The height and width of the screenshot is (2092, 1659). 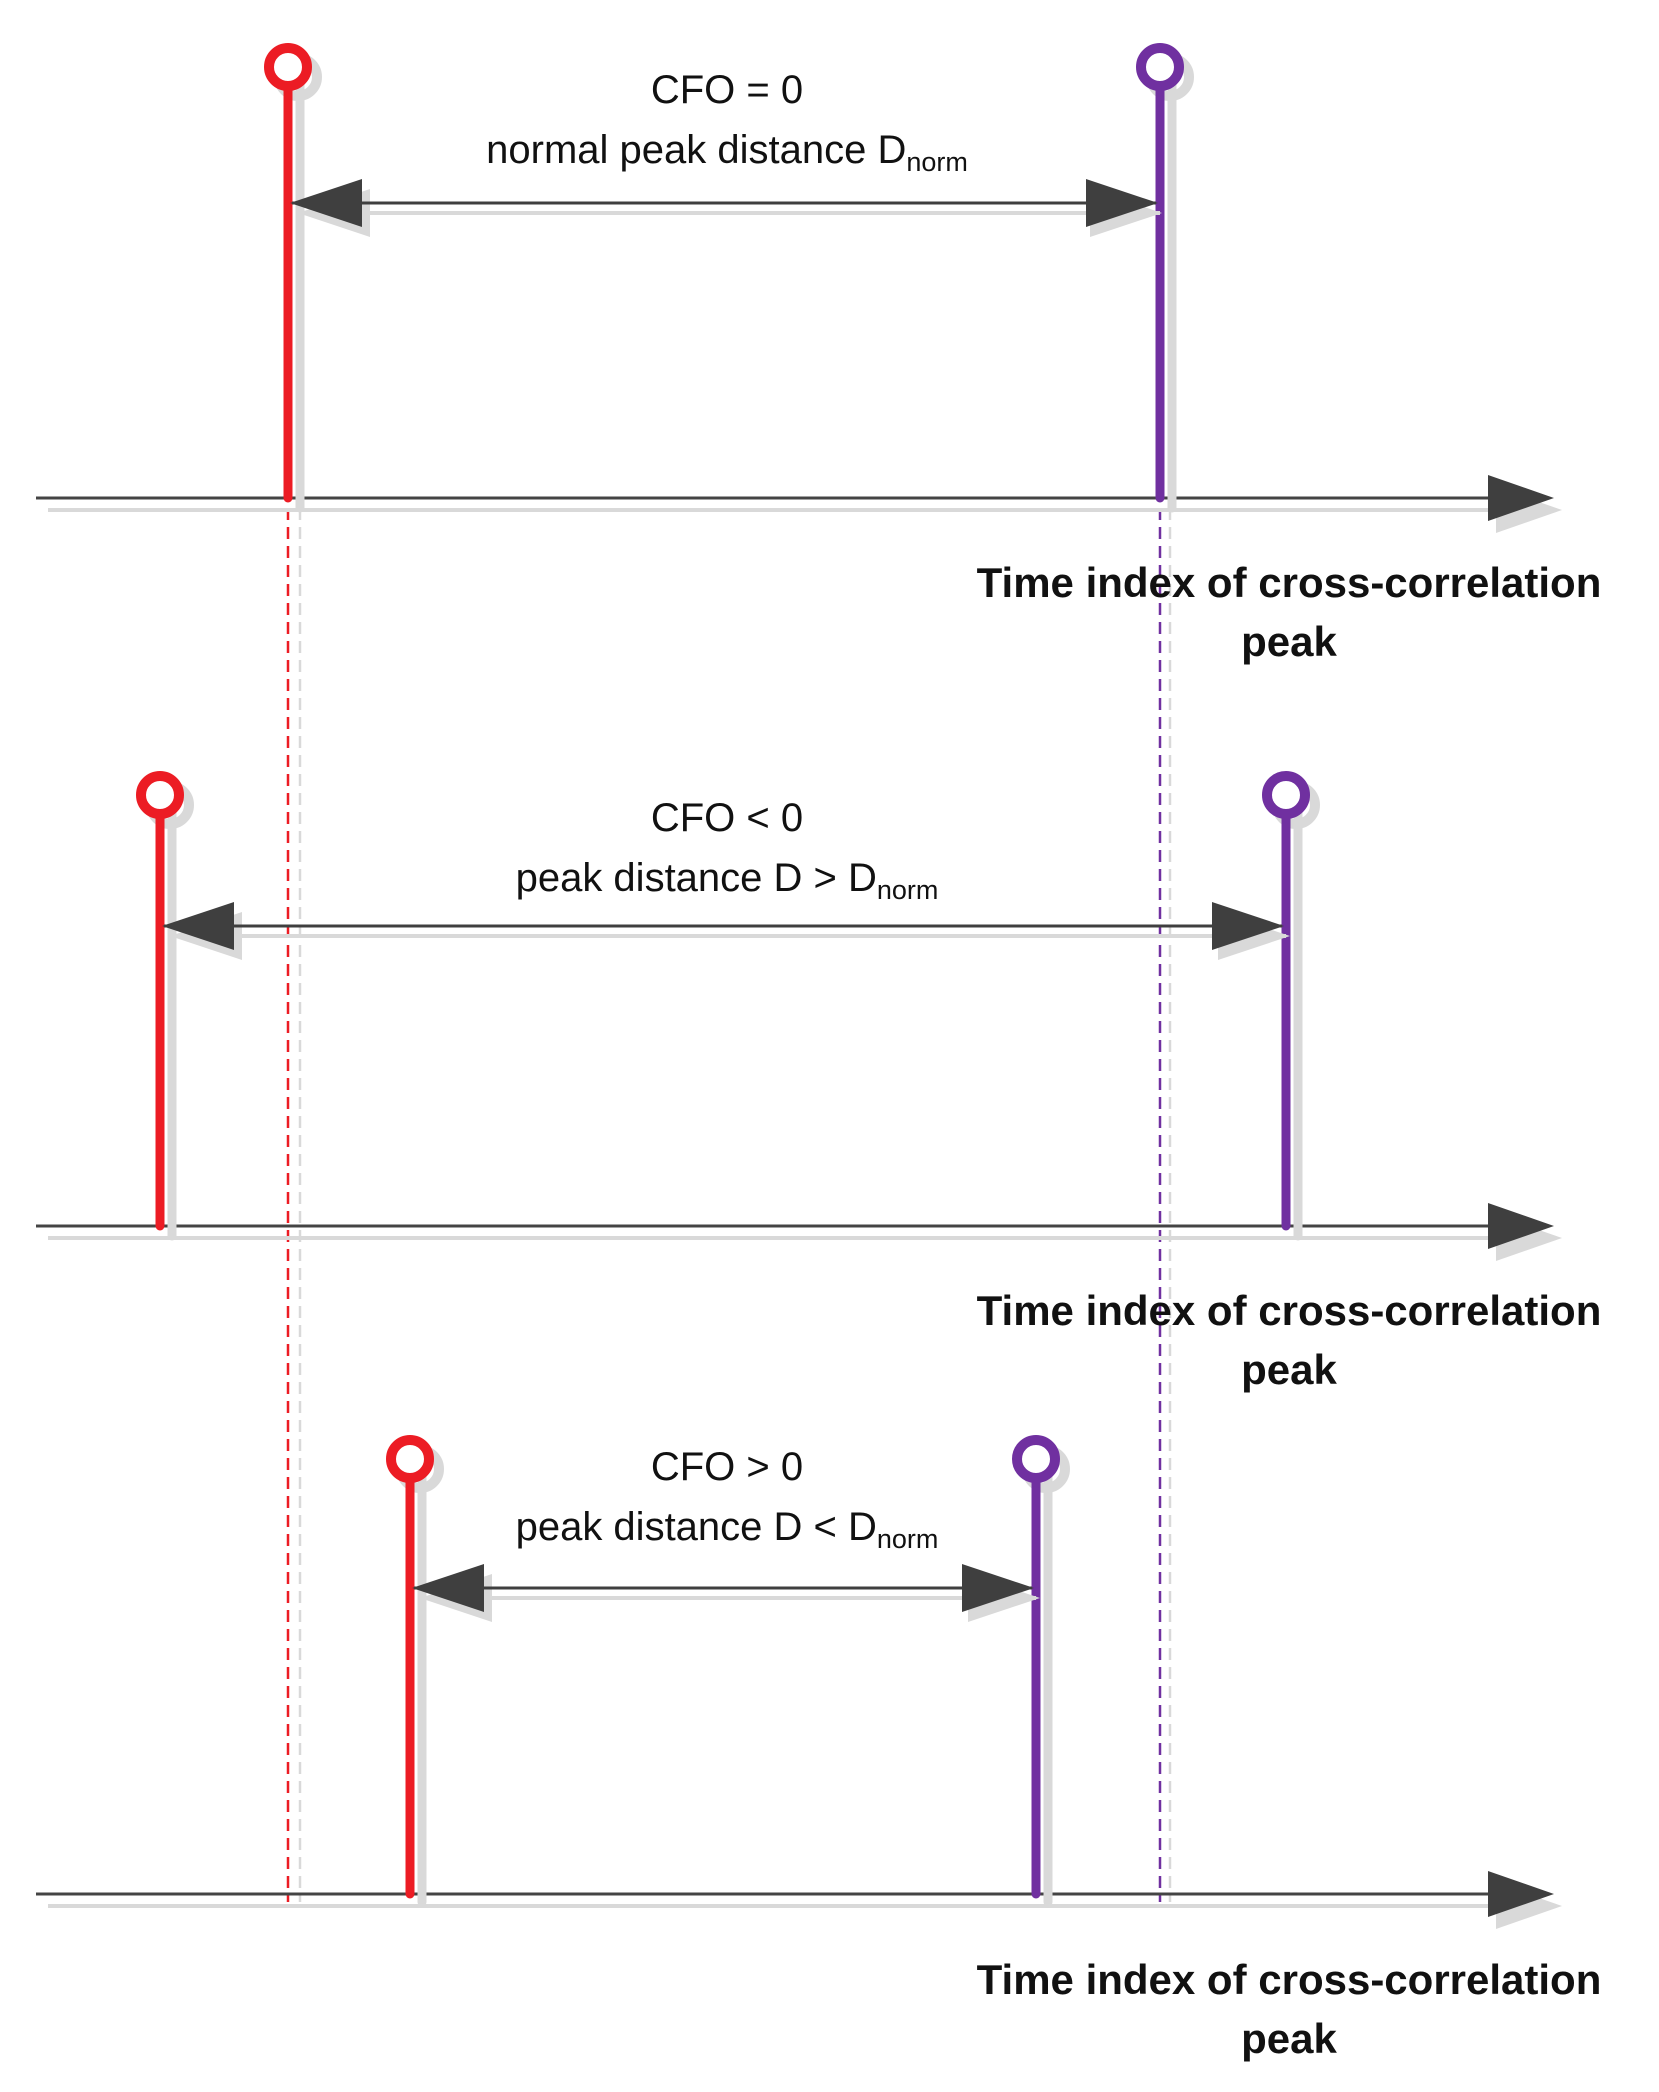 What do you see at coordinates (727, 90) in the screenshot?
I see `cfo-condition-label: CFO = 0` at bounding box center [727, 90].